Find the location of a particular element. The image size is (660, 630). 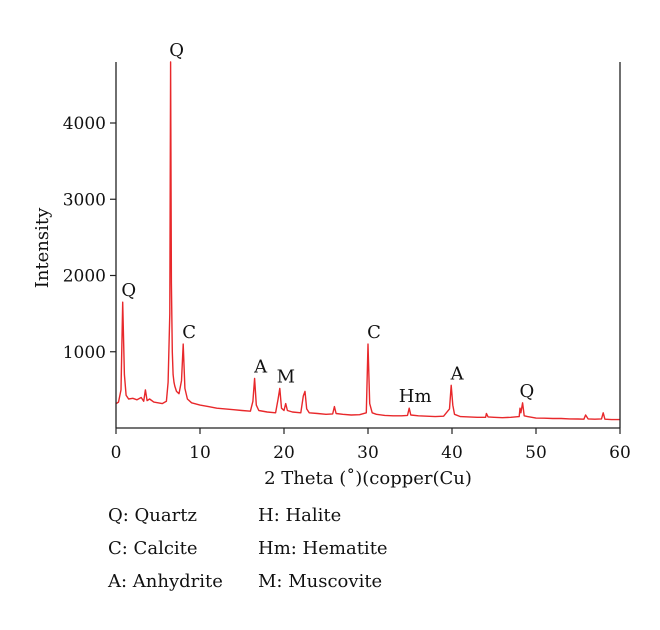

peak-label: Hm is located at coordinates (415, 396).